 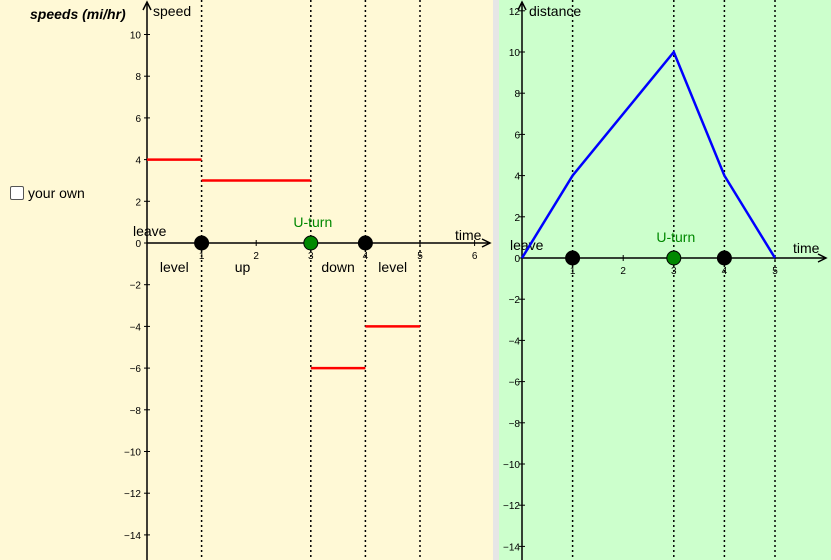 I want to click on distance-x-axis-label: time, so click(x=806, y=248).